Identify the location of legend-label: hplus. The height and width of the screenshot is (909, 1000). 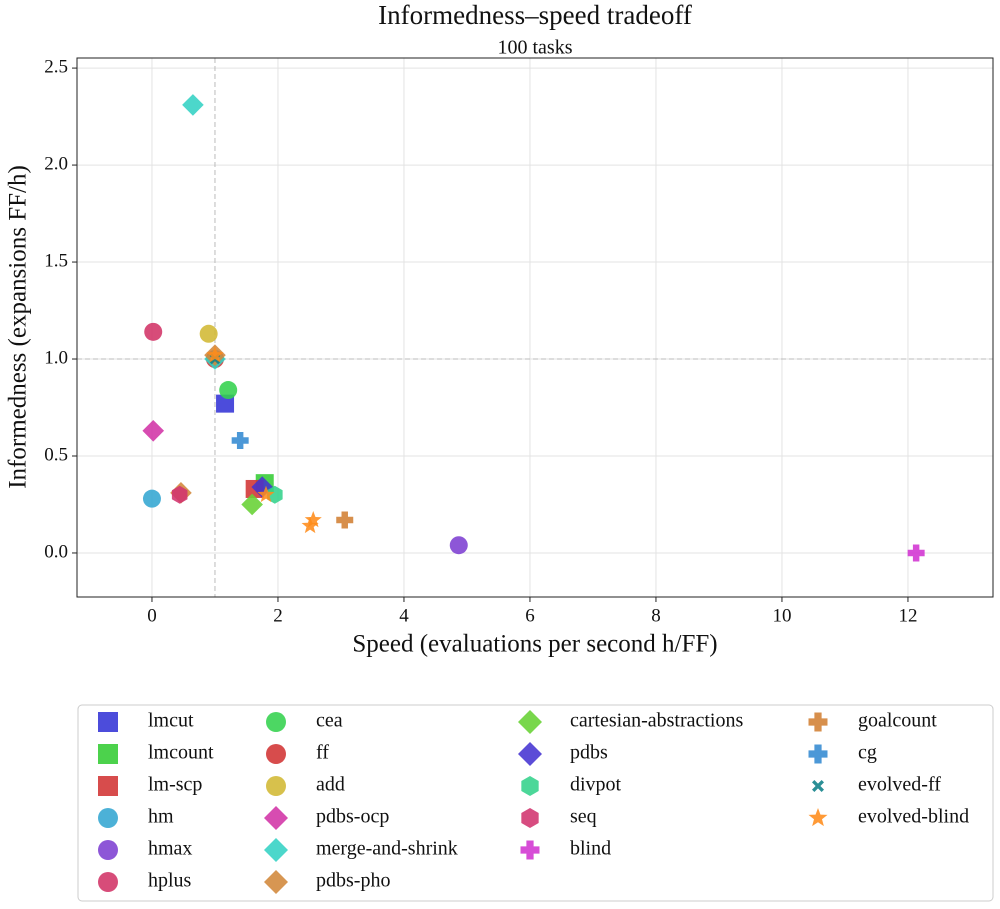
(170, 881).